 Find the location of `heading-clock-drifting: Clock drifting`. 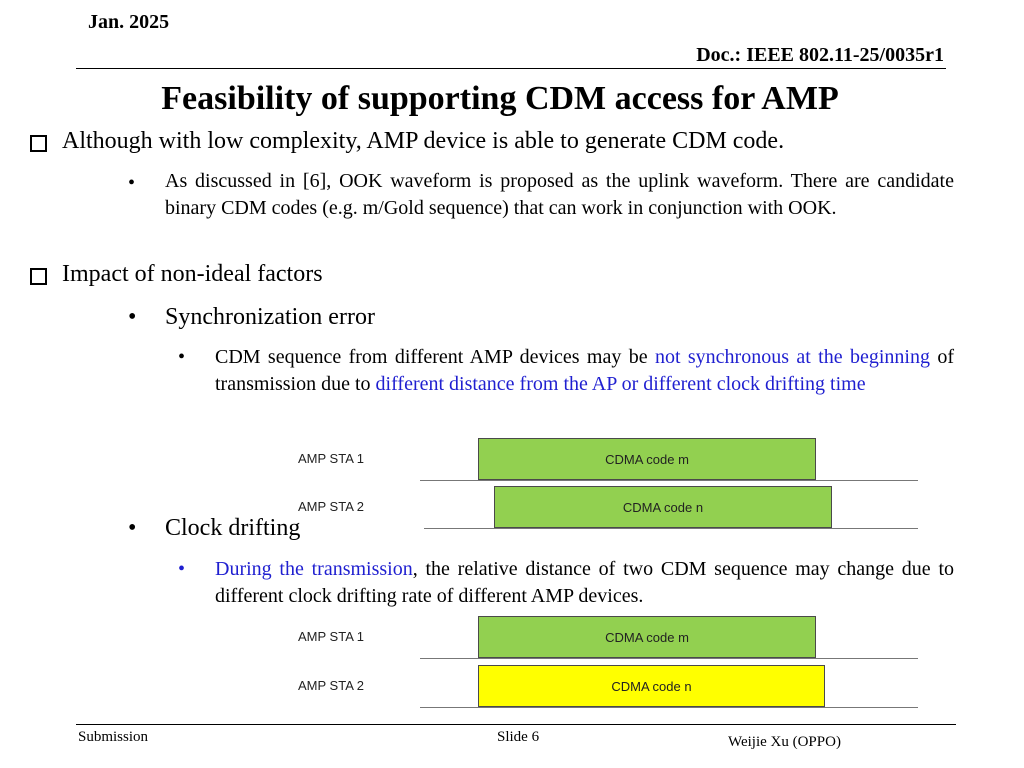

heading-clock-drifting: Clock drifting is located at coordinates (233, 528).